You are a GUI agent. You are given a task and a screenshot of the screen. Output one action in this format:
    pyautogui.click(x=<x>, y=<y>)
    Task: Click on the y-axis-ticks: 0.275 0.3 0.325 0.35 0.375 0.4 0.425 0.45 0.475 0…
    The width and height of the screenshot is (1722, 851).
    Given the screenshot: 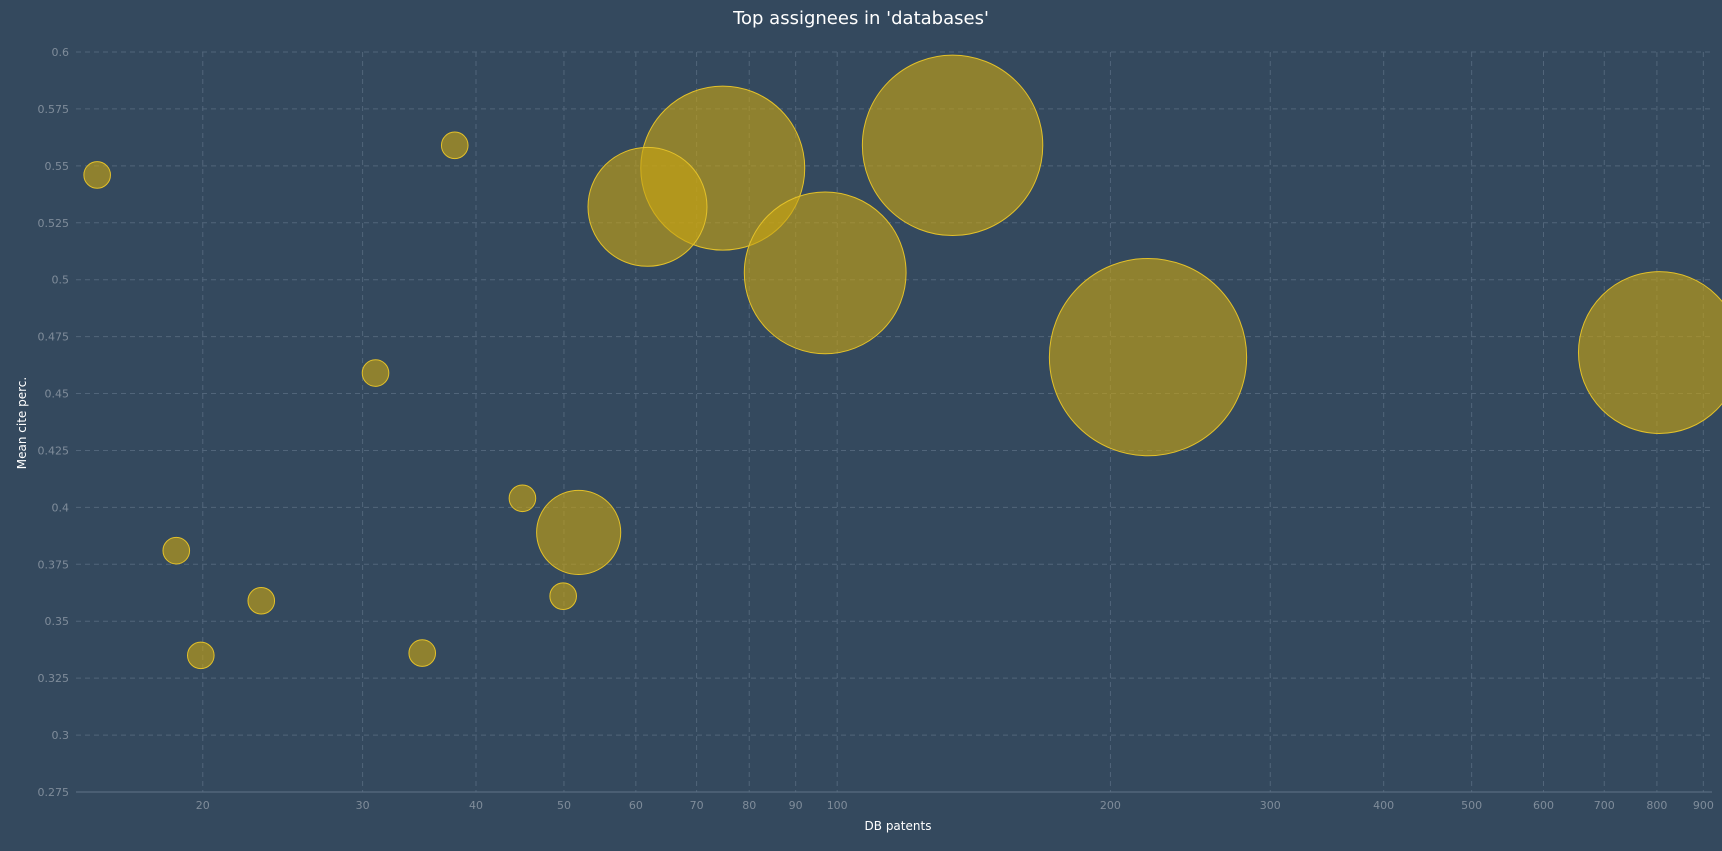 What is the action you would take?
    pyautogui.click(x=54, y=422)
    